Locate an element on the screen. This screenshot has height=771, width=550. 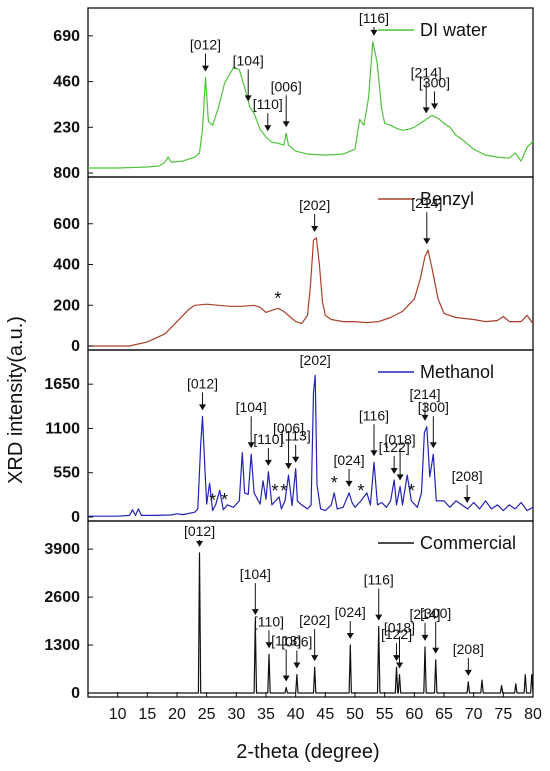
x-tick-label: 40 is located at coordinates (296, 714).